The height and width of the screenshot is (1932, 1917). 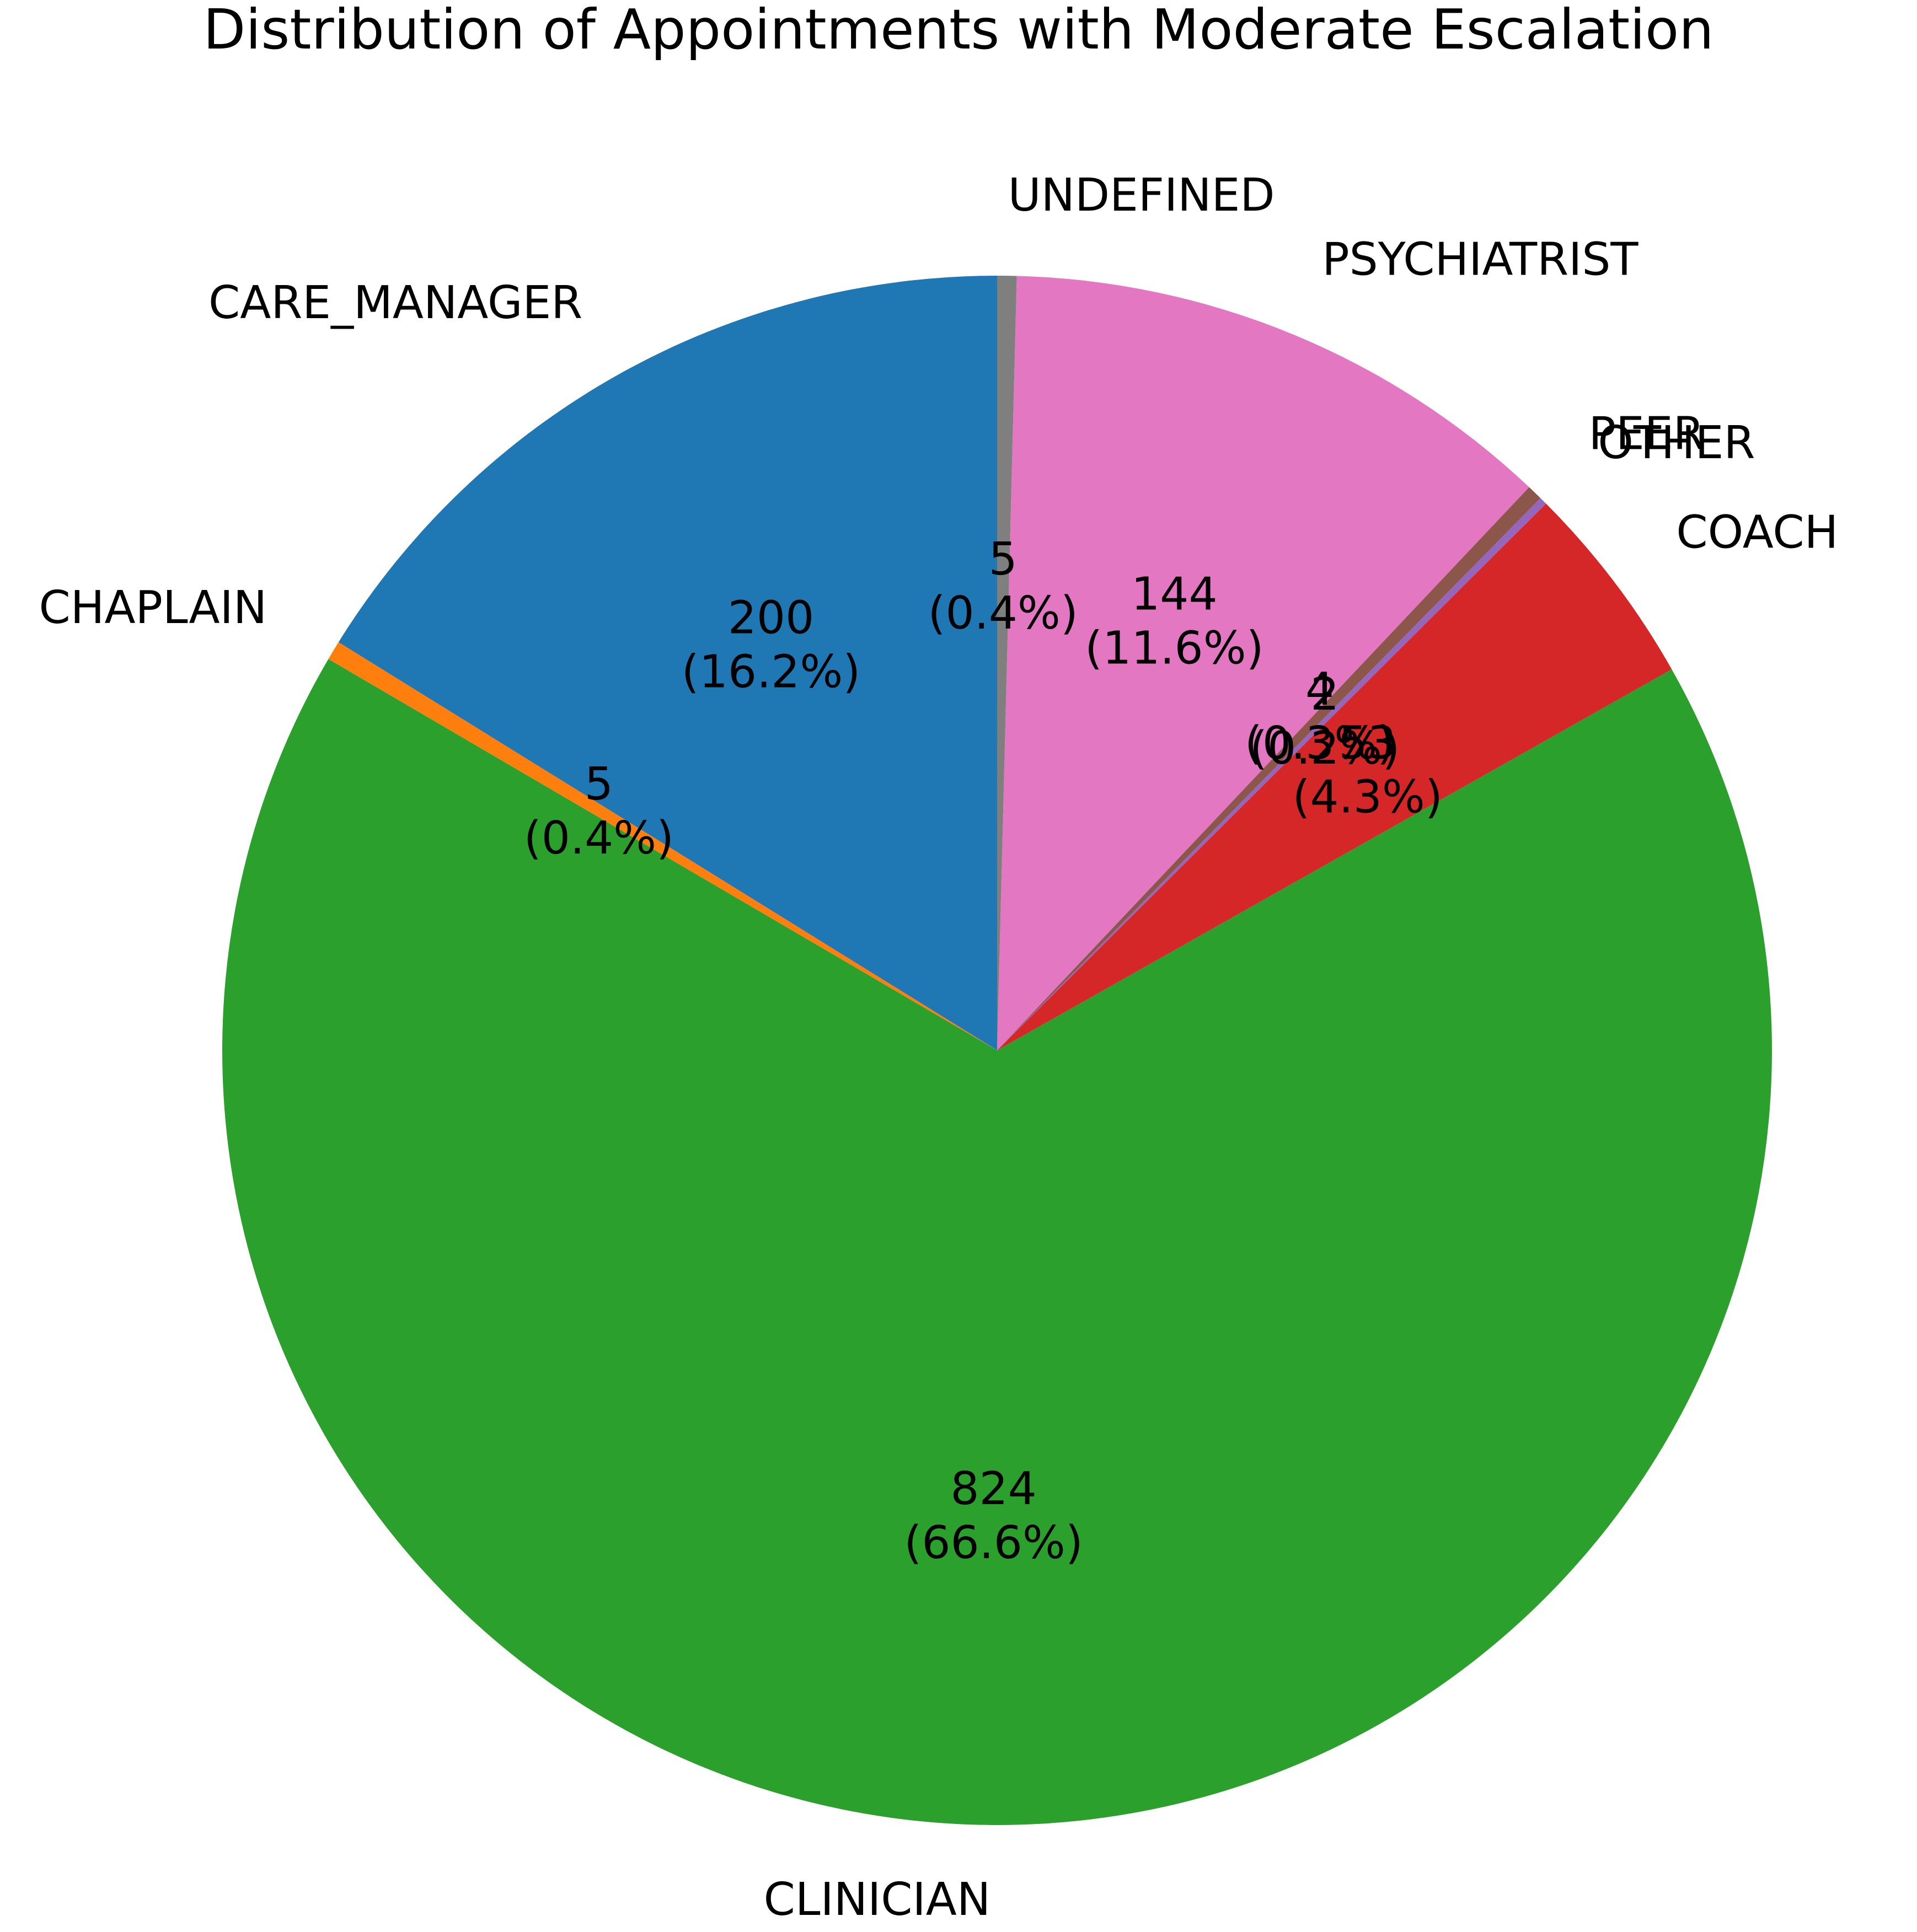 I want to click on value-label-clinician: 824 (66.6%), so click(x=993, y=1516).